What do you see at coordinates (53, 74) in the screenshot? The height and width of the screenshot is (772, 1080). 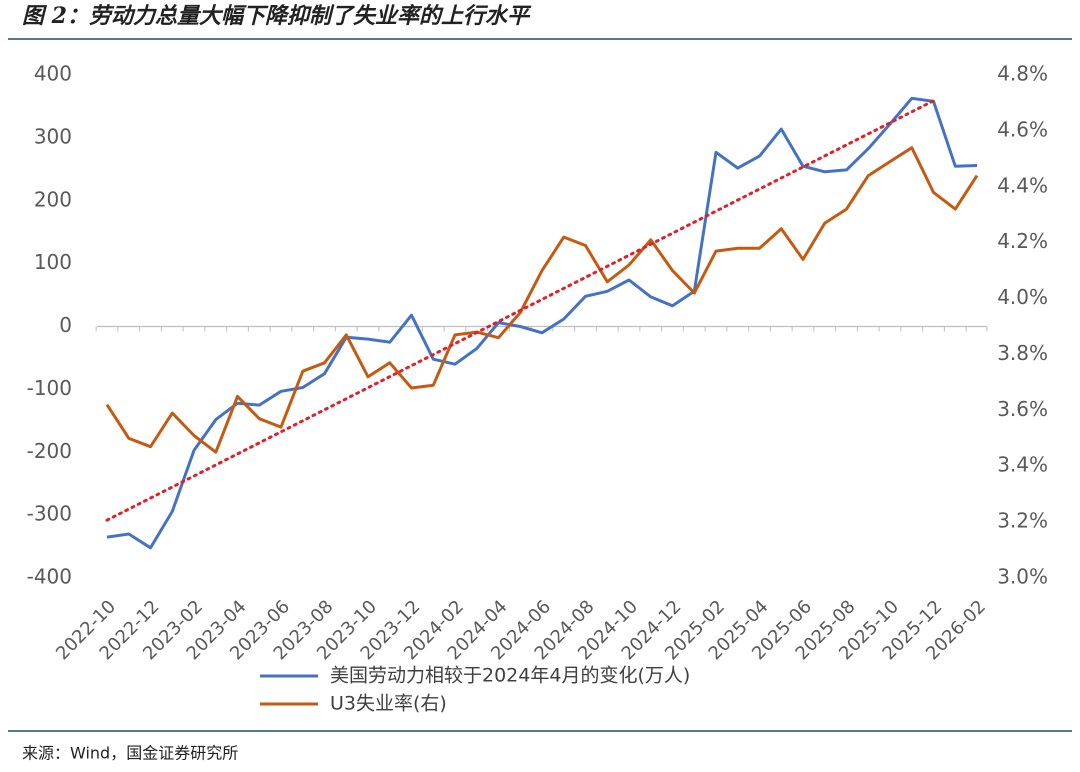 I see `y-tick-label: 400` at bounding box center [53, 74].